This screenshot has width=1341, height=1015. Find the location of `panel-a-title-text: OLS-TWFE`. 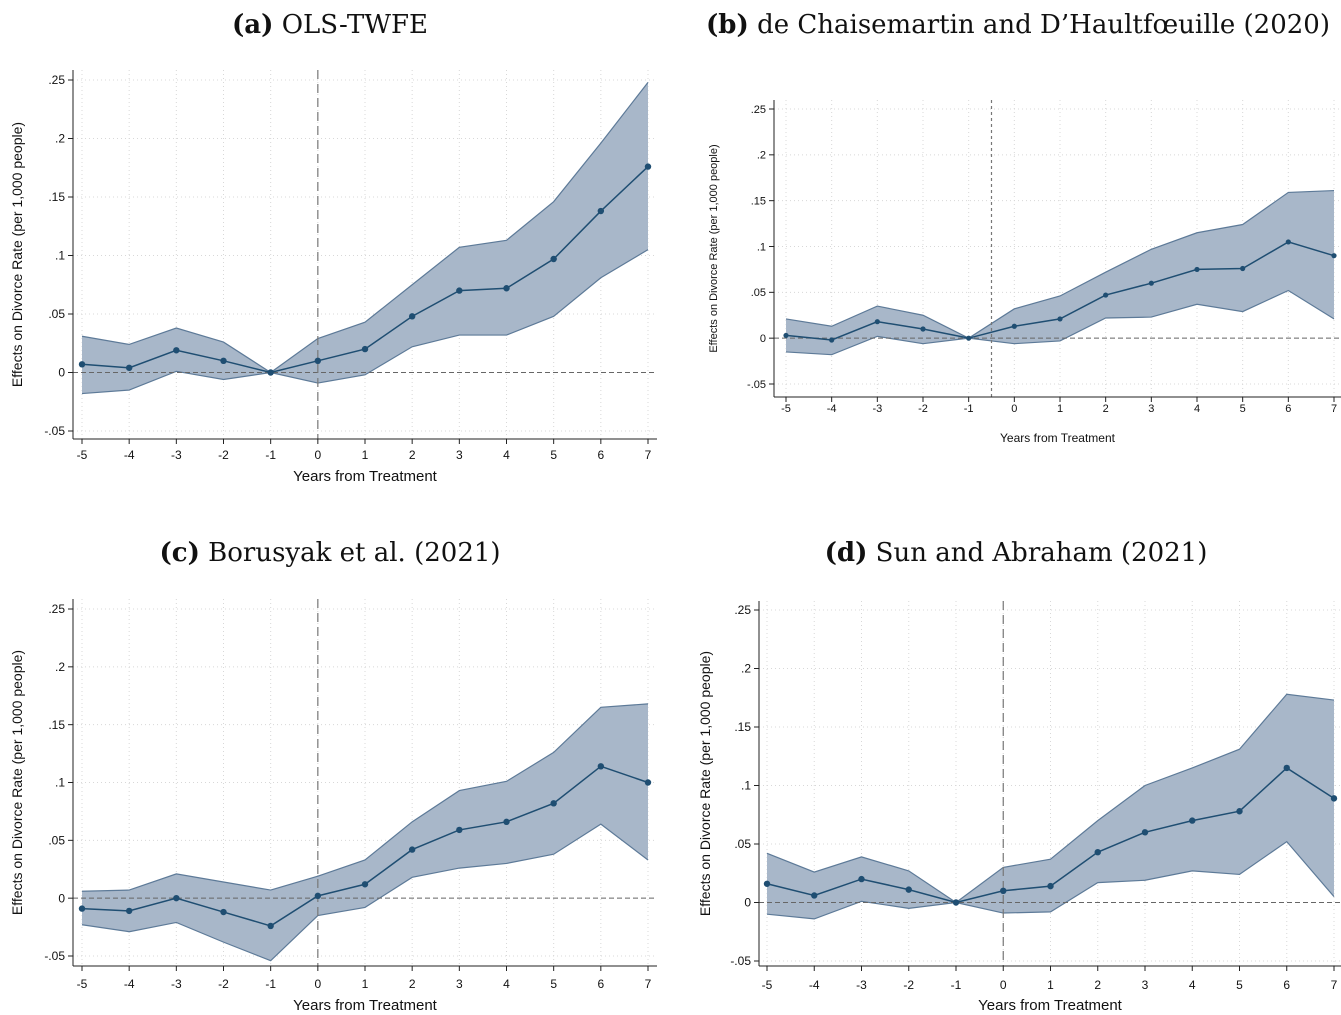

panel-a-title-text: OLS-TWFE is located at coordinates (355, 25).